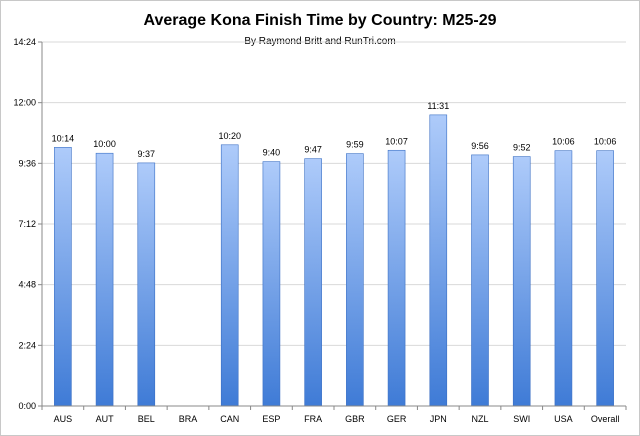 This screenshot has height=436, width=640. Describe the element at coordinates (355, 145) in the screenshot. I see `data-label: 9:59` at that location.